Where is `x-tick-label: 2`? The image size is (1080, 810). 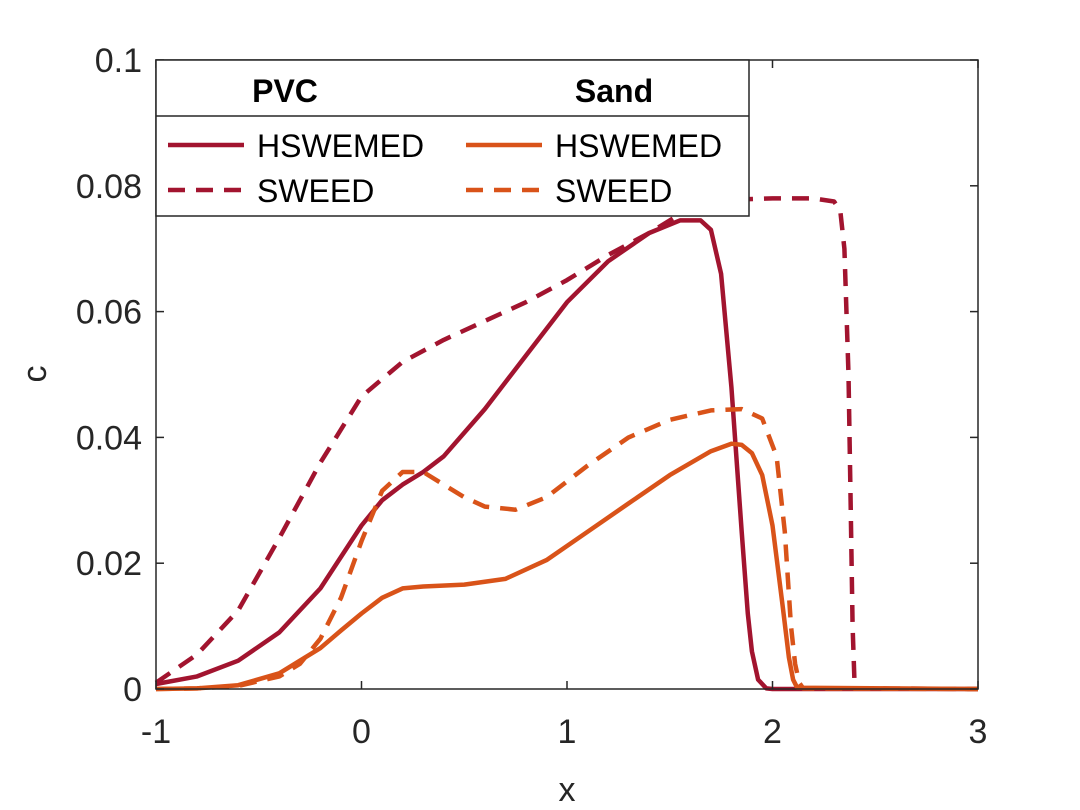 x-tick-label: 2 is located at coordinates (772, 732).